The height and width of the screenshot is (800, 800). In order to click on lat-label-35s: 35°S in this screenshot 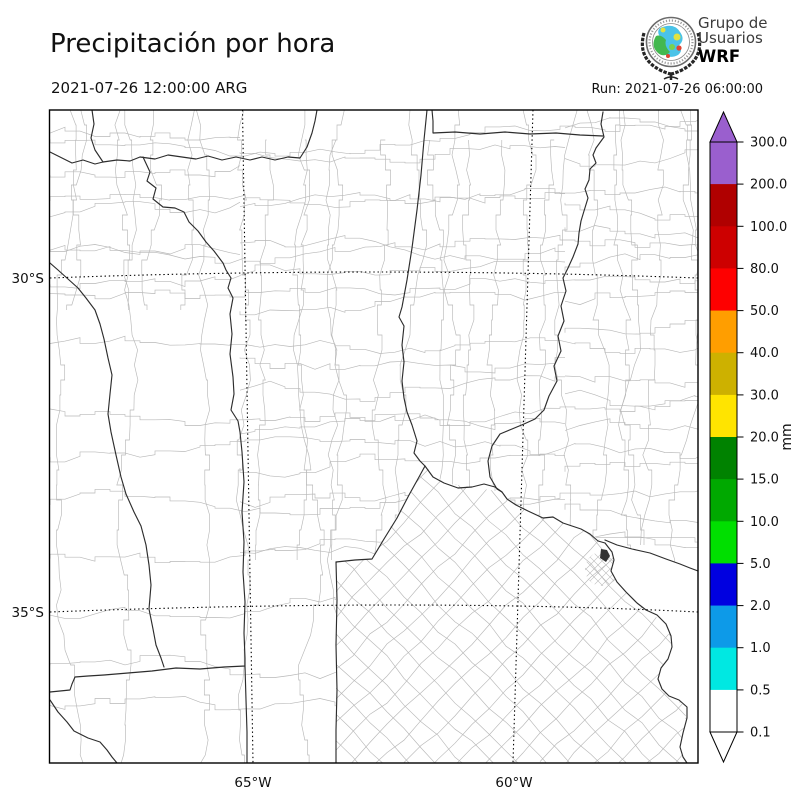, I will do `click(28, 613)`.